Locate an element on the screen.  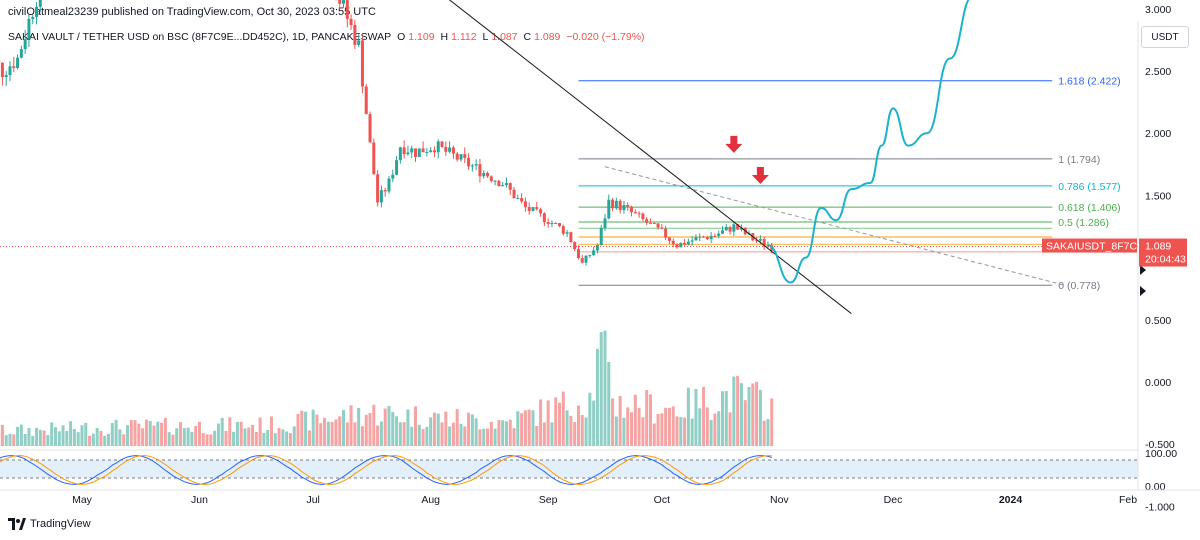
tradingview-brand: TradingView is located at coordinates (49, 524).